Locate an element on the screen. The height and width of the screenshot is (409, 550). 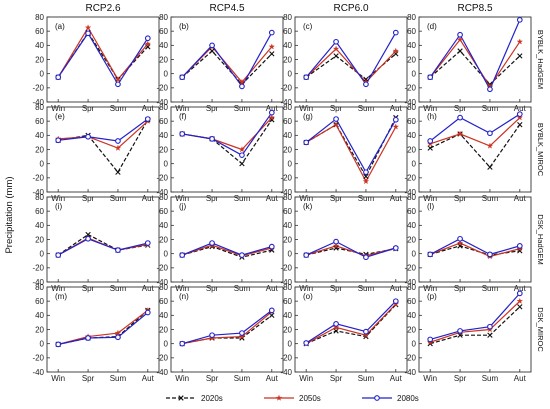
legend-label: 2080s is located at coordinates (408, 398).